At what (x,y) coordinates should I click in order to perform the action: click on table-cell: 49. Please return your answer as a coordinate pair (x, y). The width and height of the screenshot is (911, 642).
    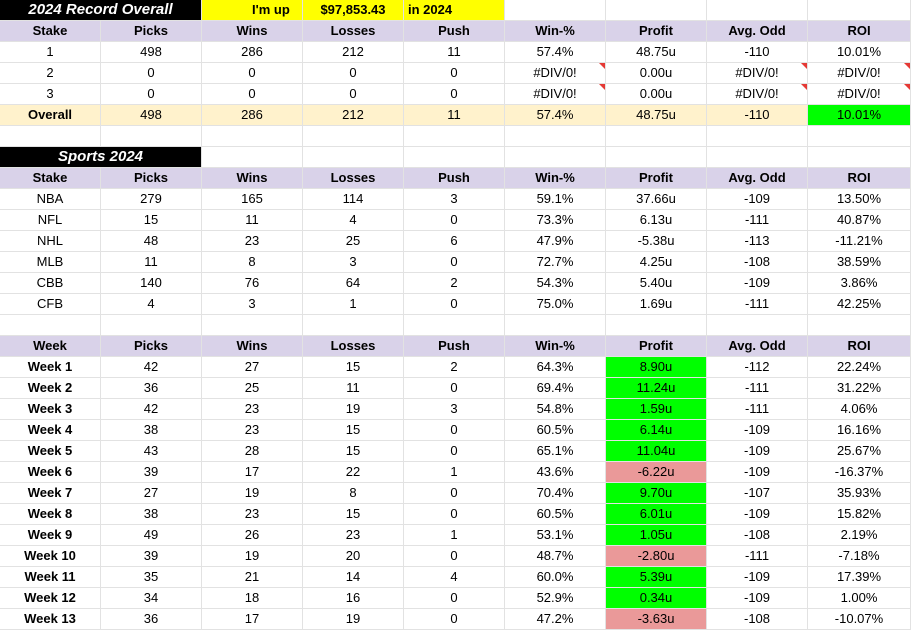
    Looking at the image, I should click on (151, 535).